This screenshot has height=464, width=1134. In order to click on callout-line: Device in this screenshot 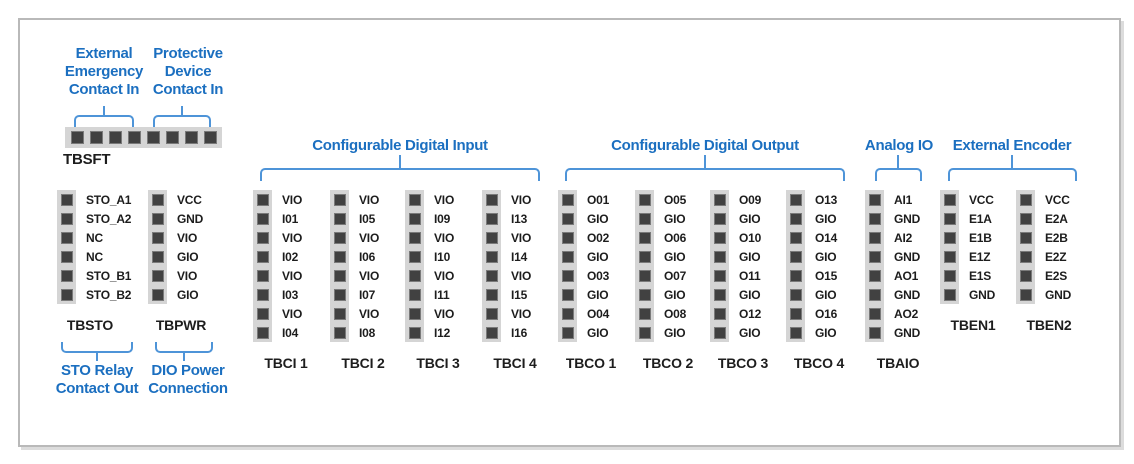, I will do `click(188, 71)`.